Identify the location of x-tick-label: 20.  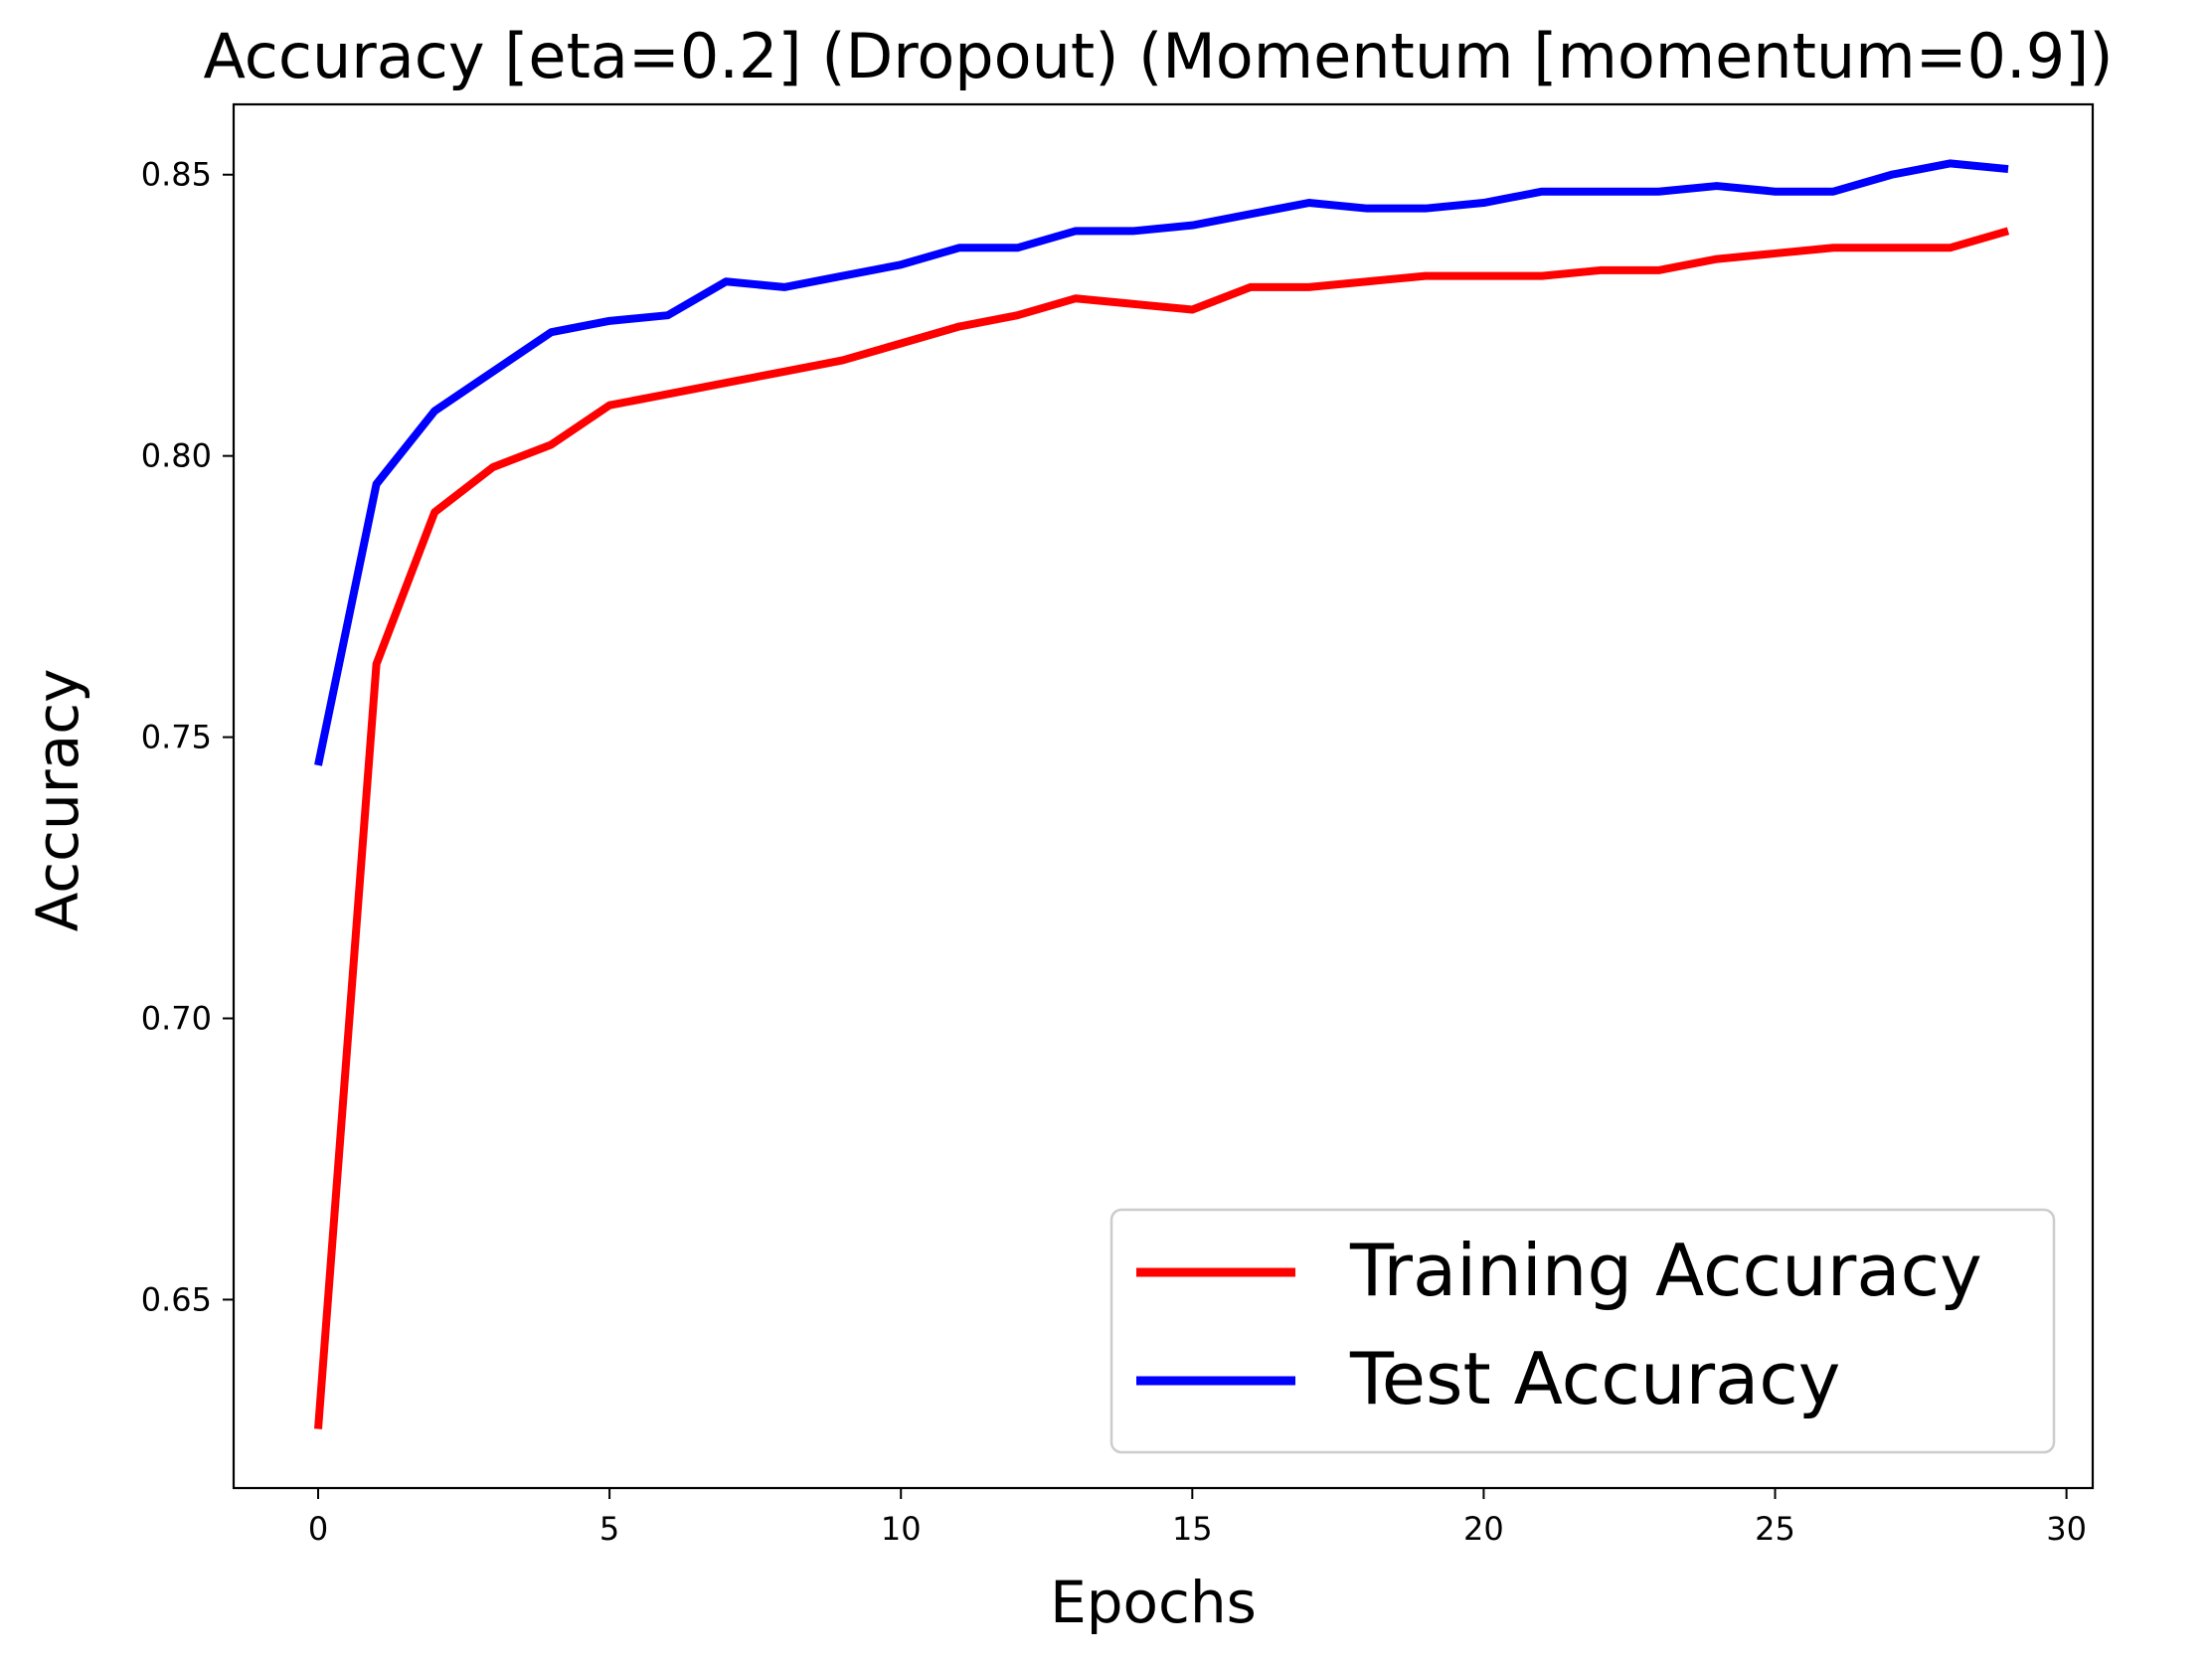
(1484, 1529).